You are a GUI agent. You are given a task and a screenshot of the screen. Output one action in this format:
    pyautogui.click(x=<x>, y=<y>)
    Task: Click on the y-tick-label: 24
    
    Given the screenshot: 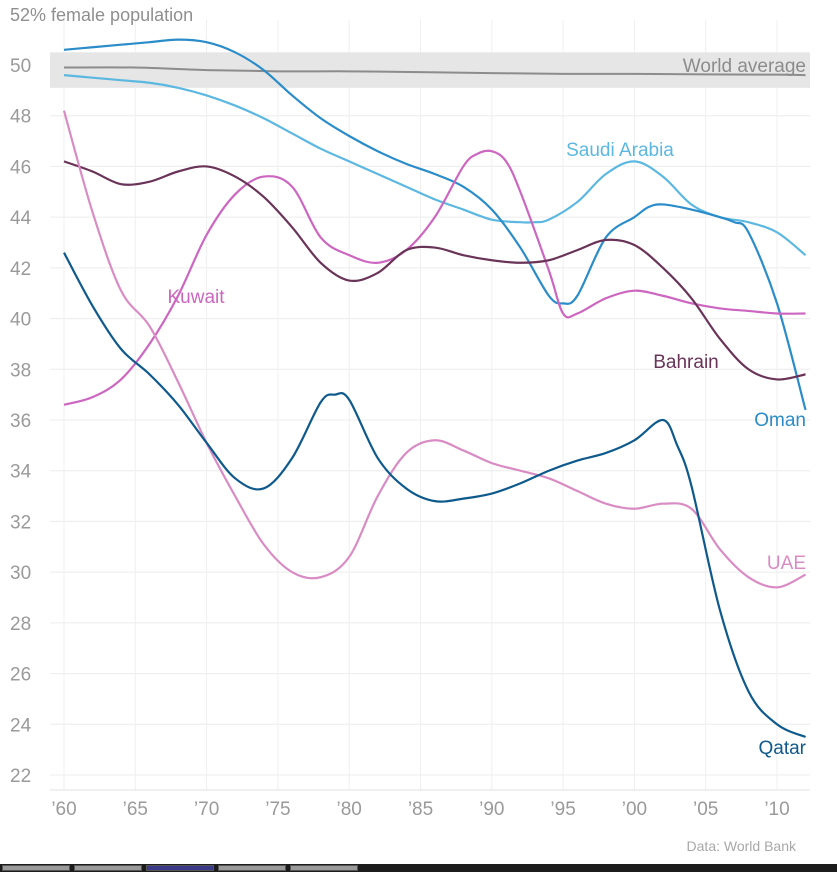 What is the action you would take?
    pyautogui.click(x=21, y=725)
    